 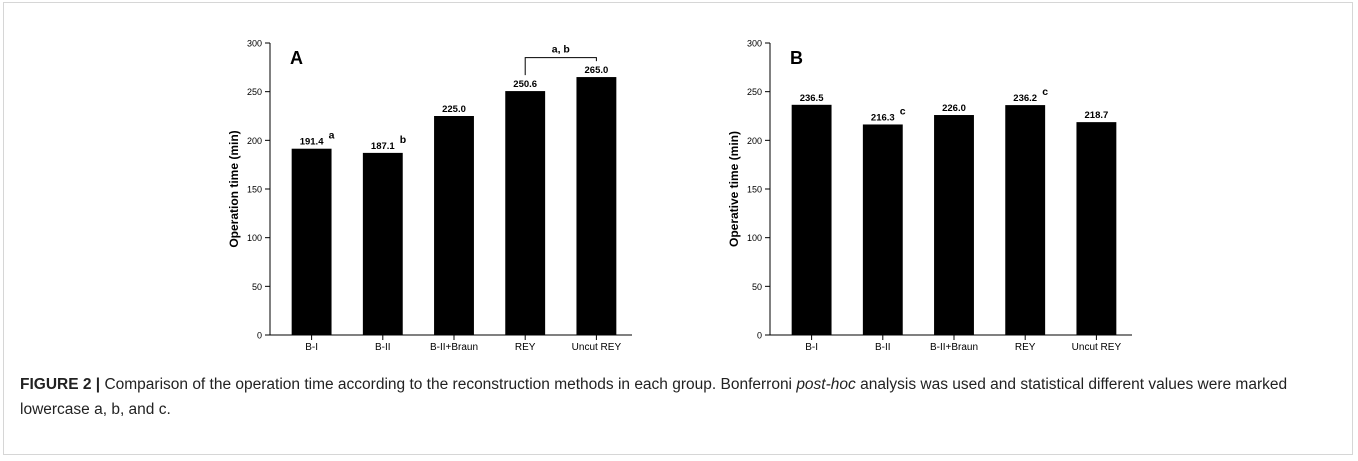 I want to click on data-label: 218.7, so click(x=1097, y=115).